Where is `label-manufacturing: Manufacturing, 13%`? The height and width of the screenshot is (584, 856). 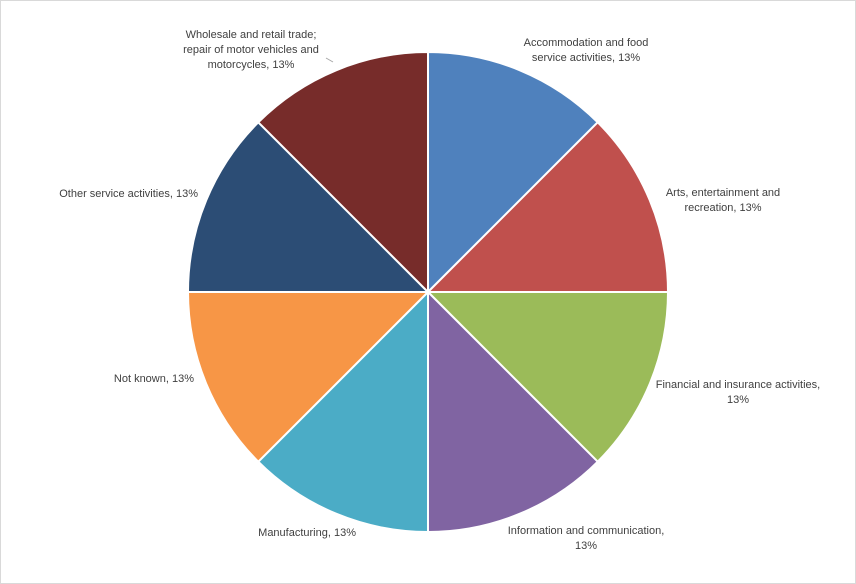 label-manufacturing: Manufacturing, 13% is located at coordinates (307, 533).